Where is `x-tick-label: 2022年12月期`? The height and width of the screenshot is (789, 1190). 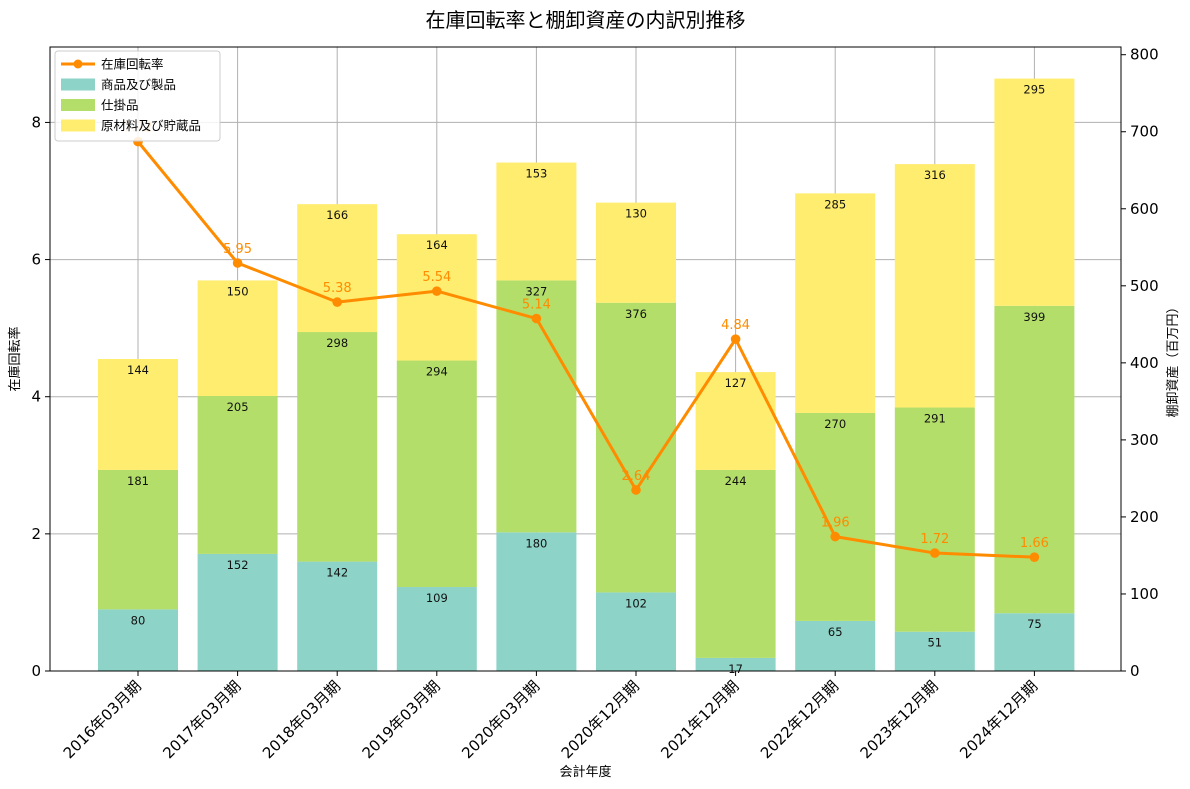 x-tick-label: 2022年12月期 is located at coordinates (799, 719).